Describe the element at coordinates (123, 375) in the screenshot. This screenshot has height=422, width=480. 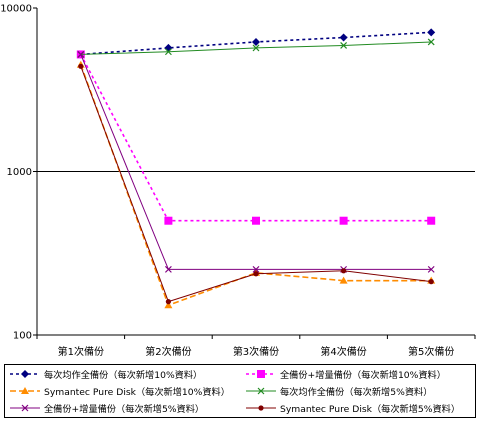
I see `legend-label: 每次均作全備份（每次新增10%資料）` at that location.